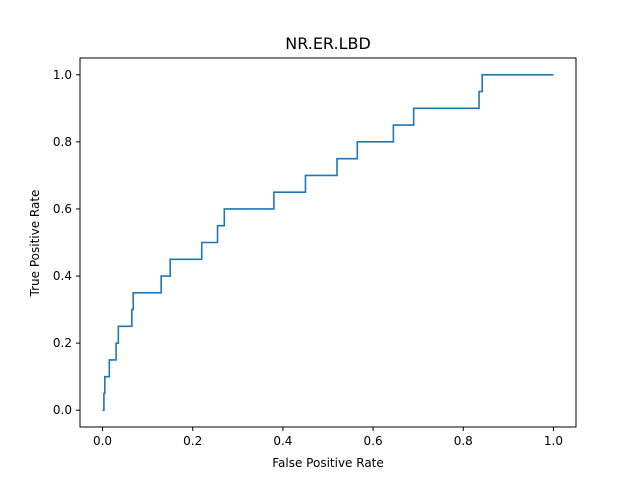  What do you see at coordinates (62, 142) in the screenshot?
I see `y-tick-label: 0.8` at bounding box center [62, 142].